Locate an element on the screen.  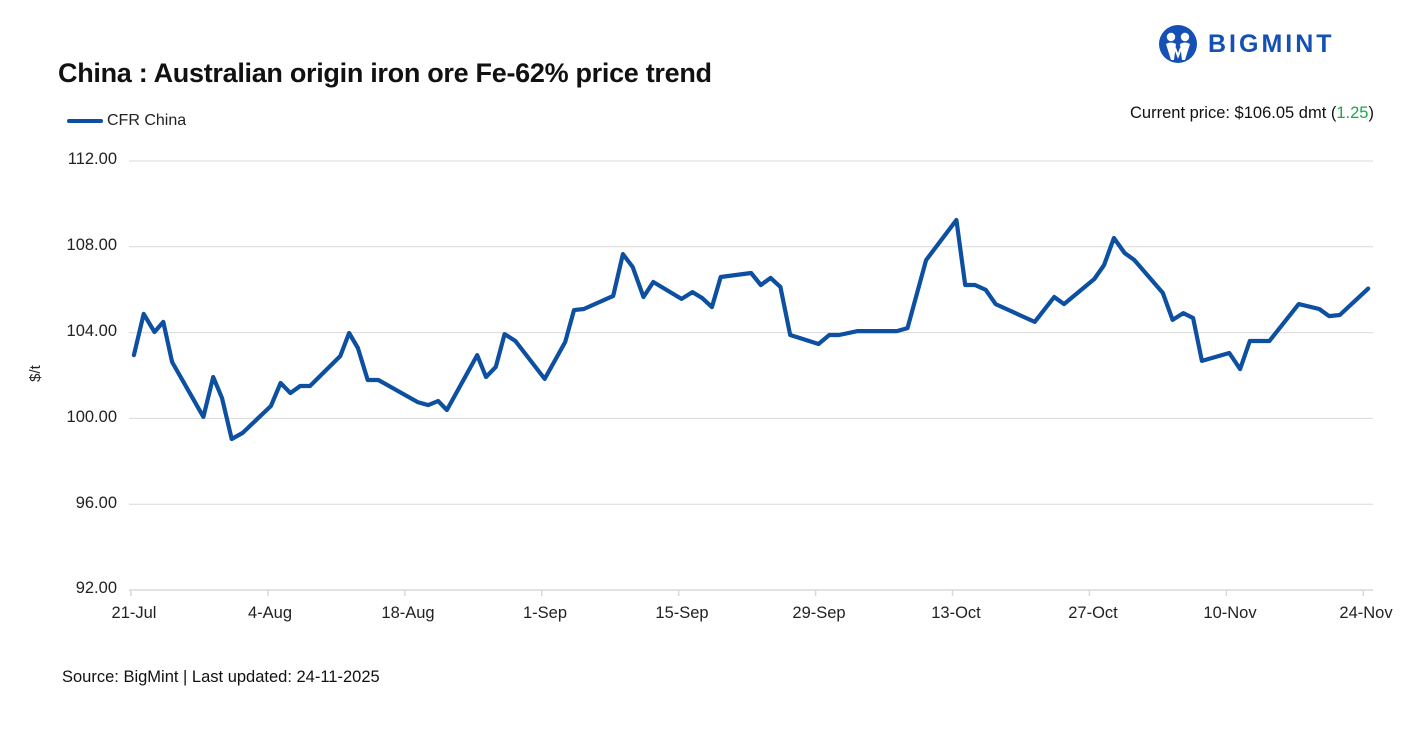
x-tick-27-oct: 27-Oct is located at coordinates (1093, 613).